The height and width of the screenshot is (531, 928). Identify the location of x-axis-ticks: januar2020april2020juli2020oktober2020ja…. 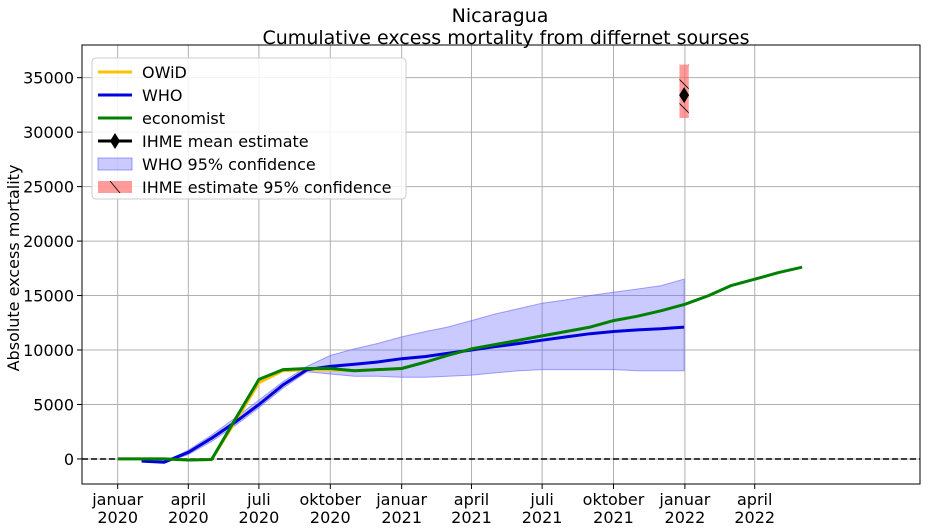
(433, 505).